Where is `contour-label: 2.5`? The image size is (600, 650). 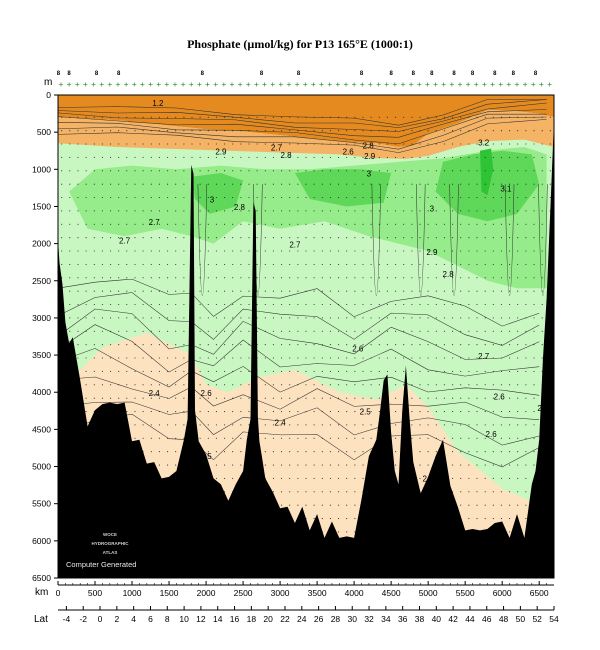
contour-label: 2.5 is located at coordinates (366, 412).